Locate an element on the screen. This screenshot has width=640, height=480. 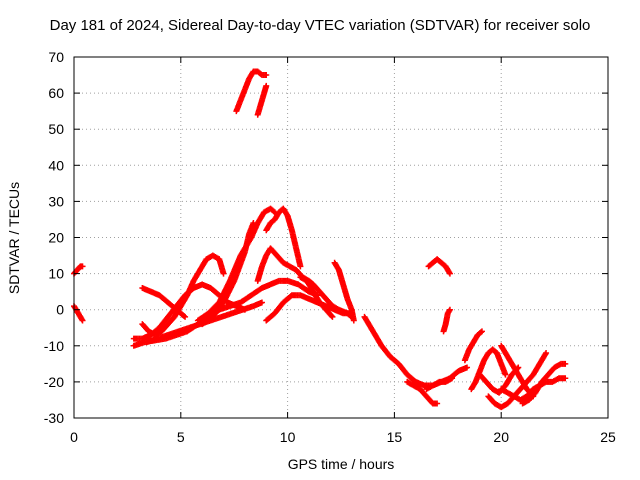
x-tick-label: 15 is located at coordinates (395, 437).